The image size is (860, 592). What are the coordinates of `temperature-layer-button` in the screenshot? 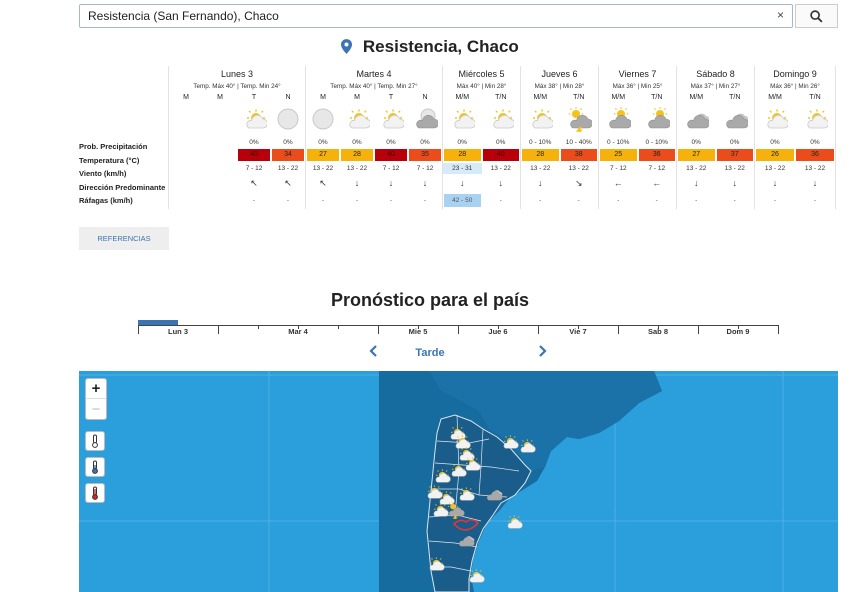 It's located at (95, 441).